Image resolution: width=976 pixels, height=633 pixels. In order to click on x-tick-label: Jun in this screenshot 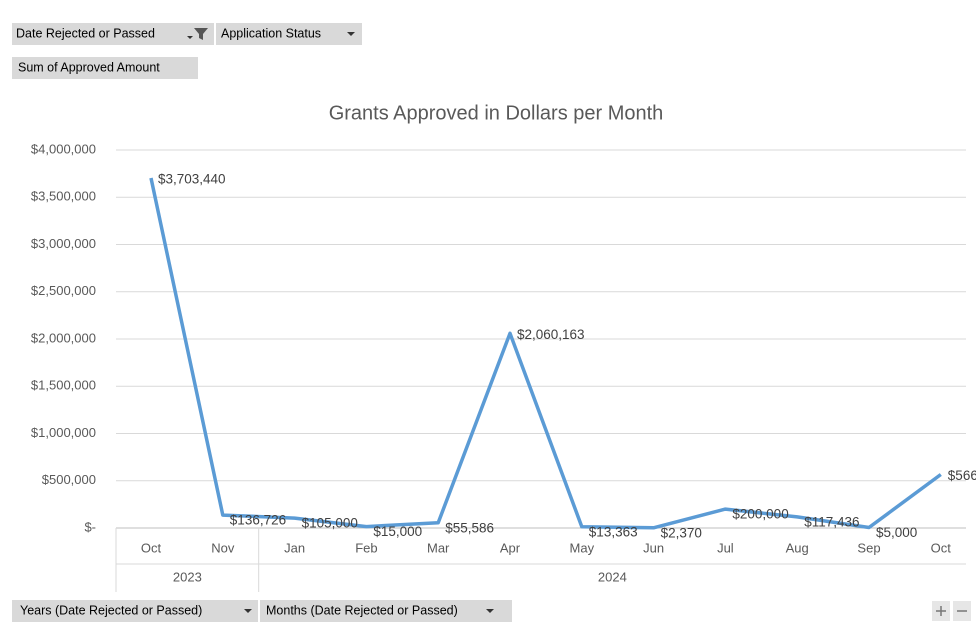, I will do `click(653, 547)`.